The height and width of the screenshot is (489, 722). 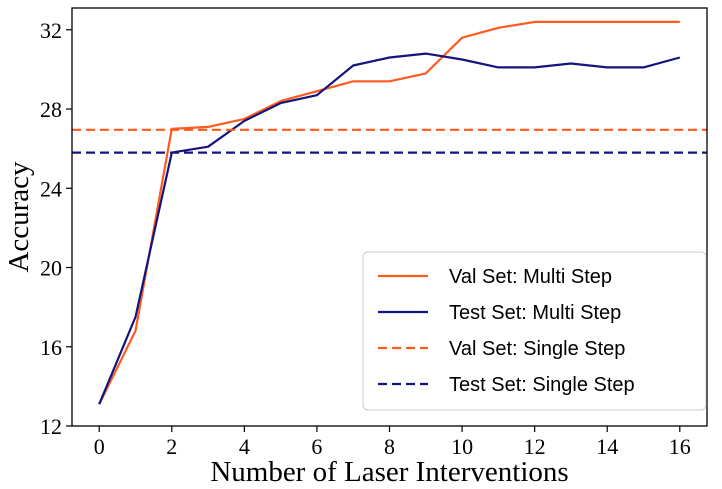 I want to click on y-tick-label: 24, so click(x=51, y=188).